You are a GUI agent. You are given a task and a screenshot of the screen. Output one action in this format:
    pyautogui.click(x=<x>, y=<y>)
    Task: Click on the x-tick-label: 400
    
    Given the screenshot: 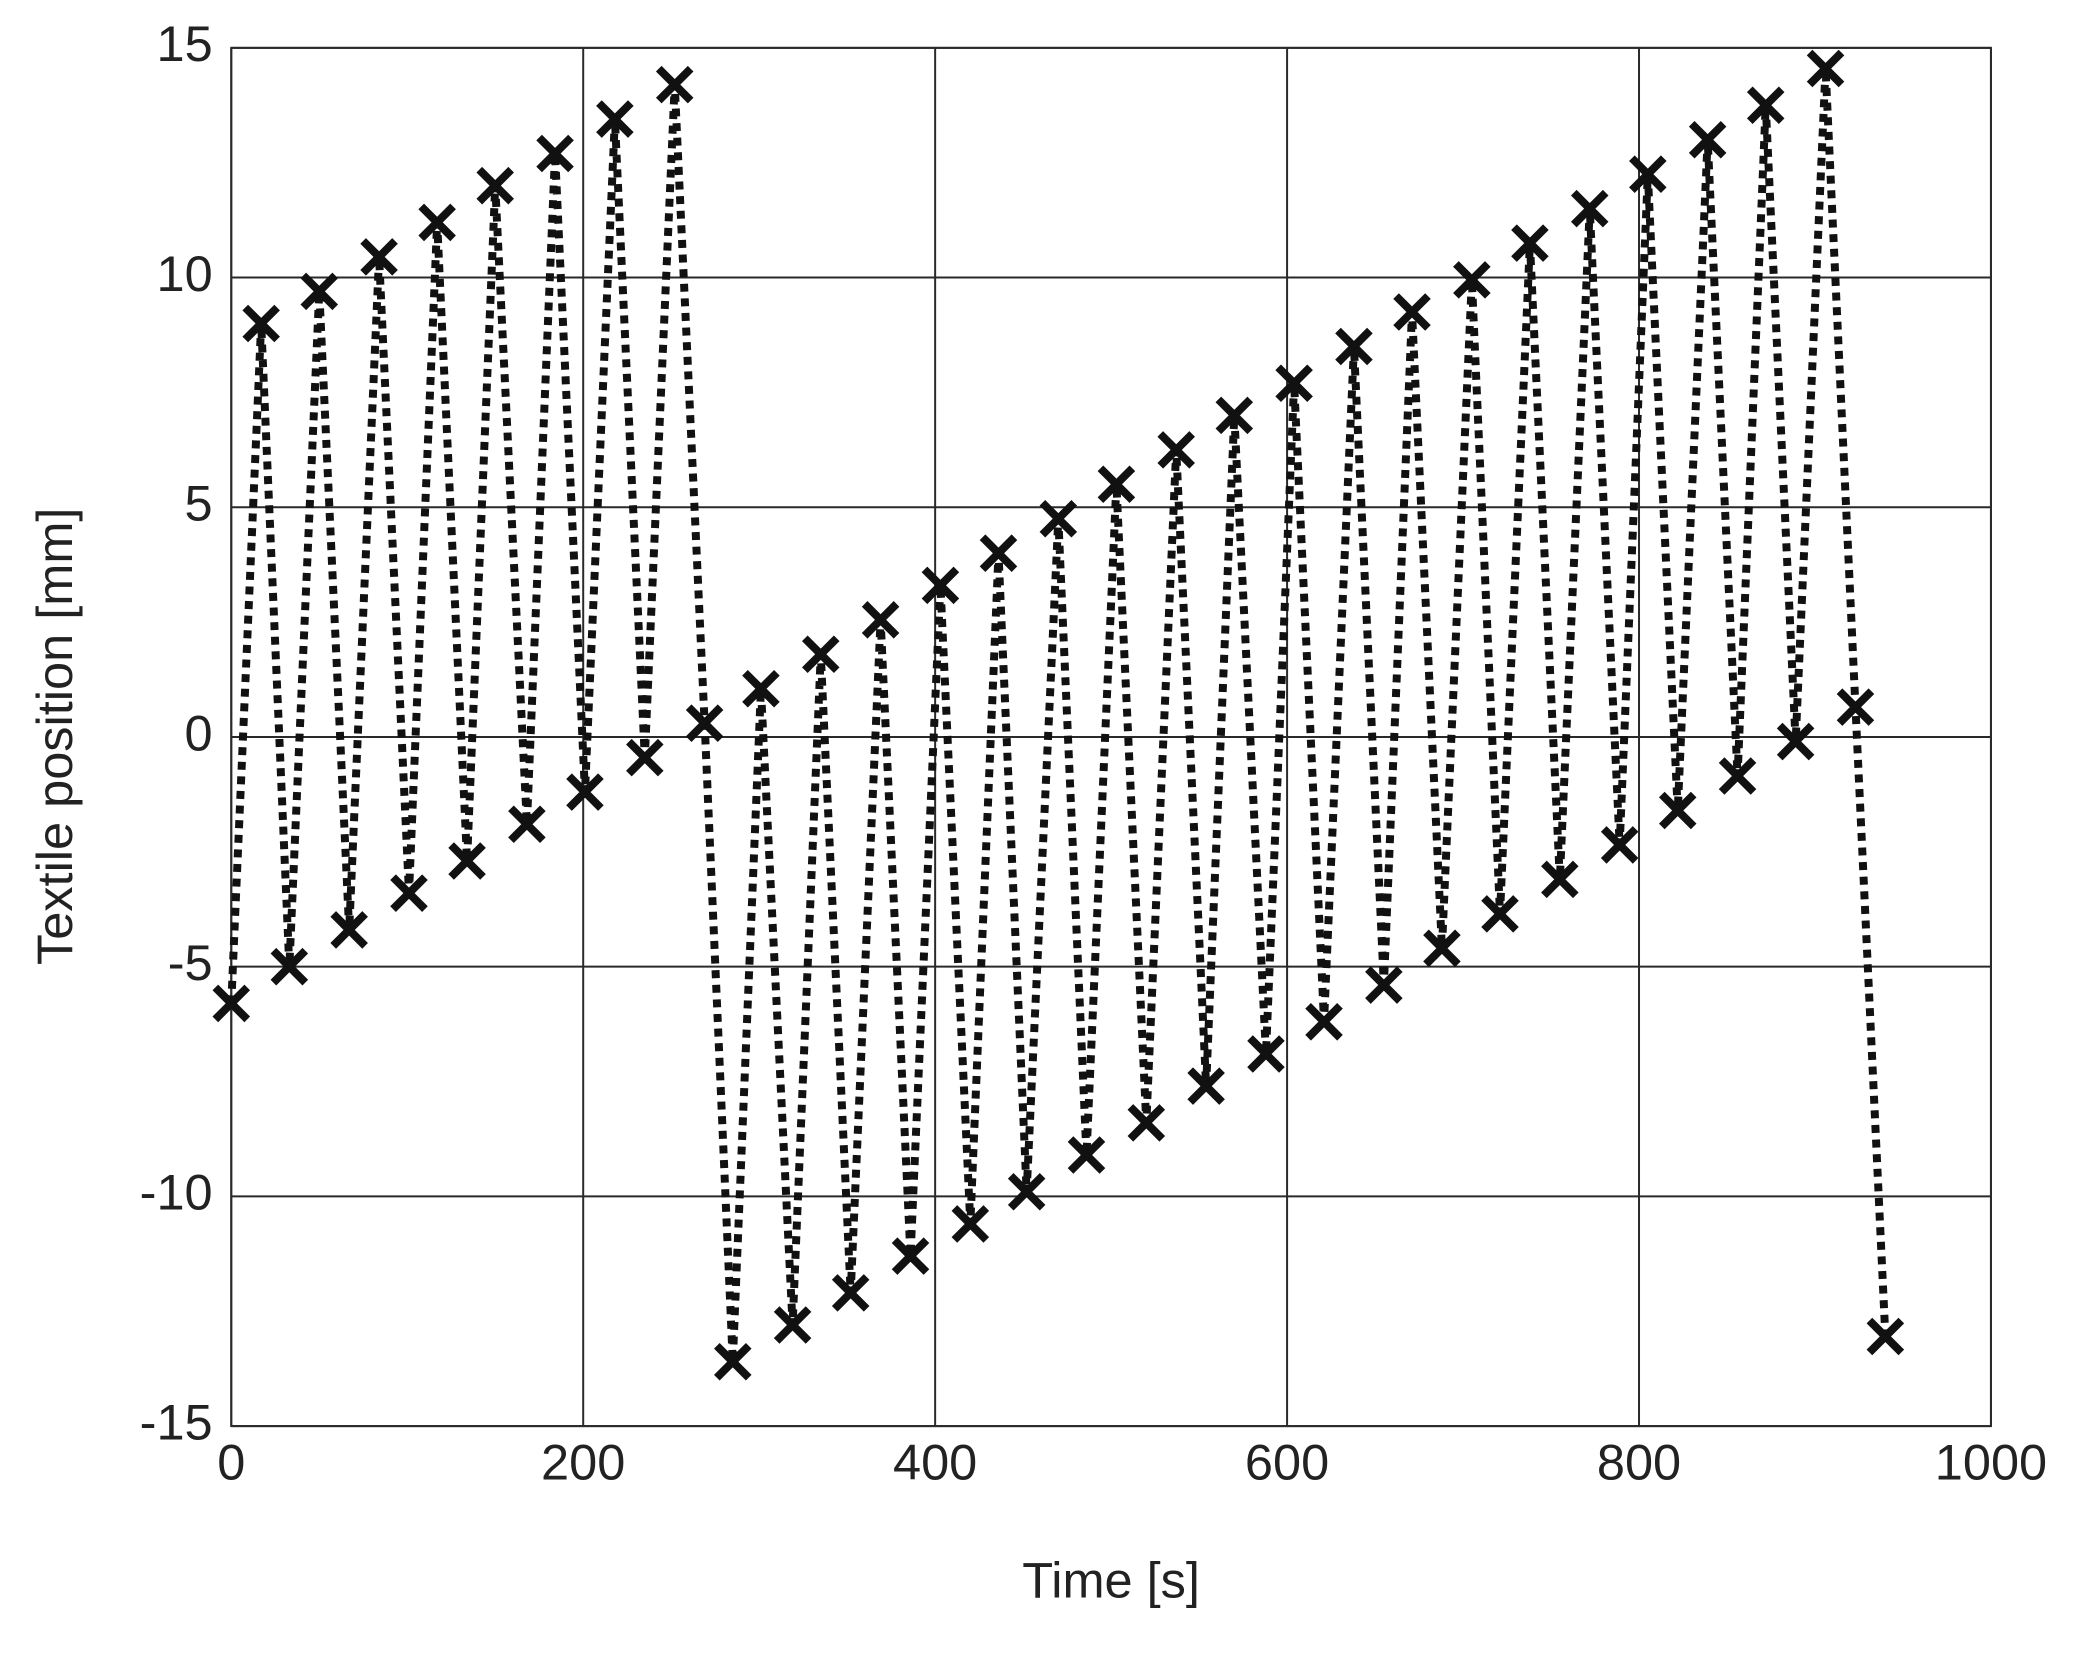 What is the action you would take?
    pyautogui.click(x=935, y=1461)
    